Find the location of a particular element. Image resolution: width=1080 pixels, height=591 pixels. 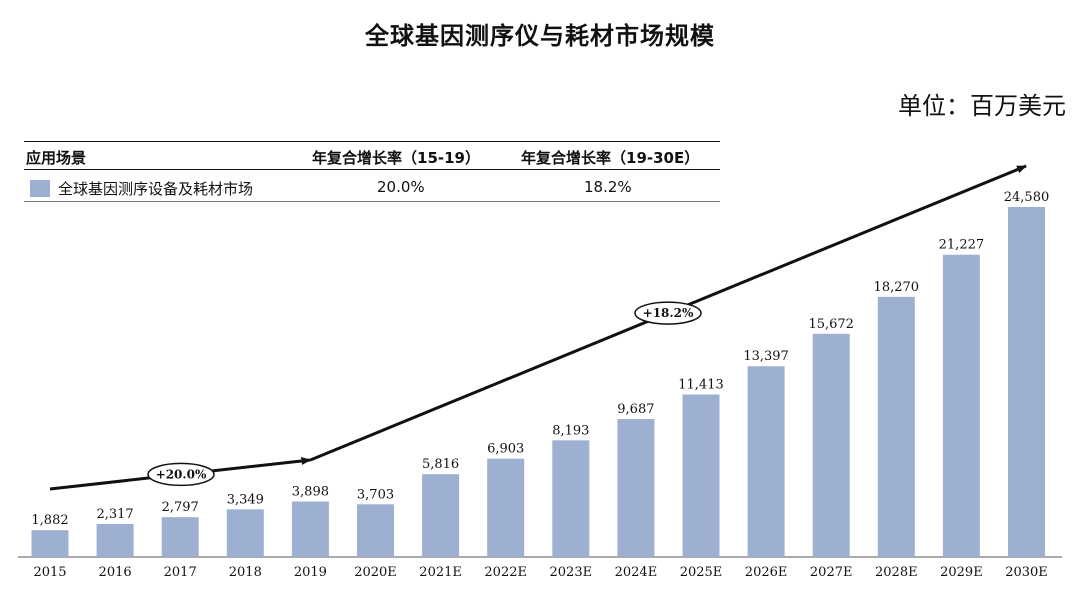

value-label-2018: 3,349 is located at coordinates (245, 499).